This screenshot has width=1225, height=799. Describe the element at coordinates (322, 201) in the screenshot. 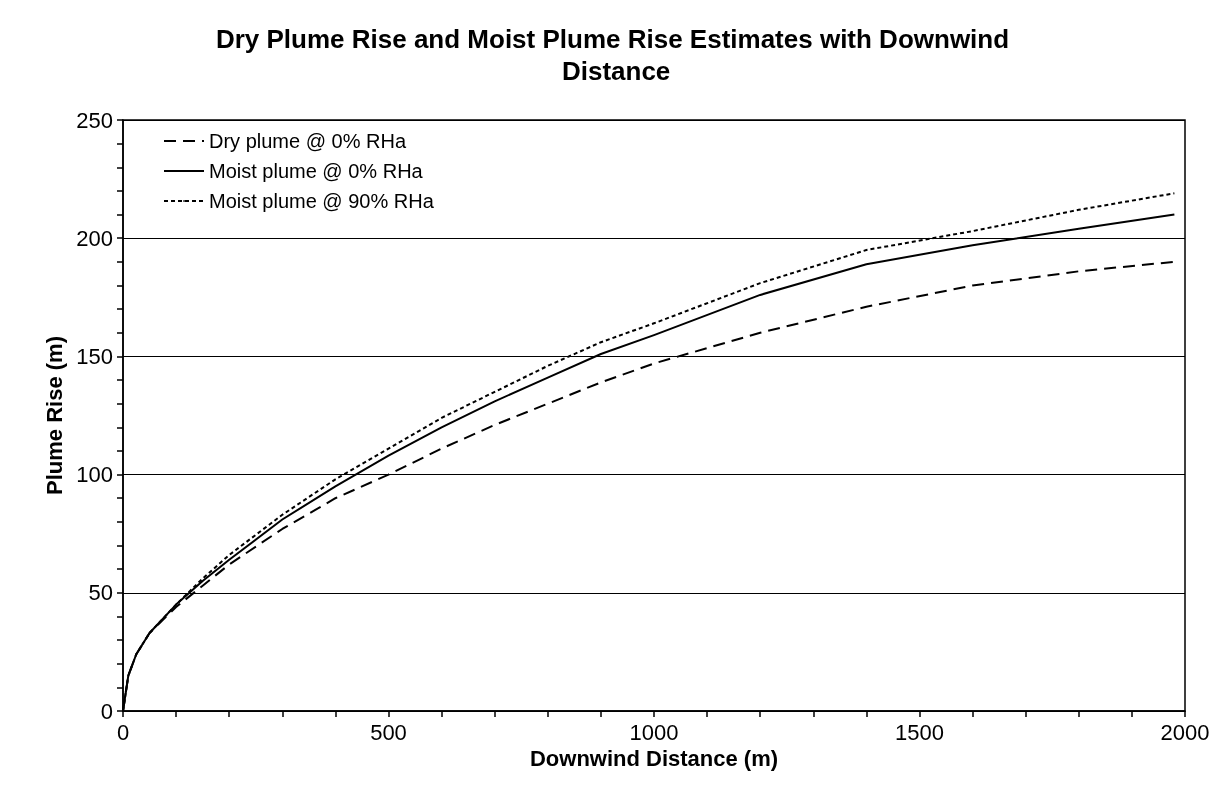

I see `legend-label: Moist plume @ 90% RHa` at that location.